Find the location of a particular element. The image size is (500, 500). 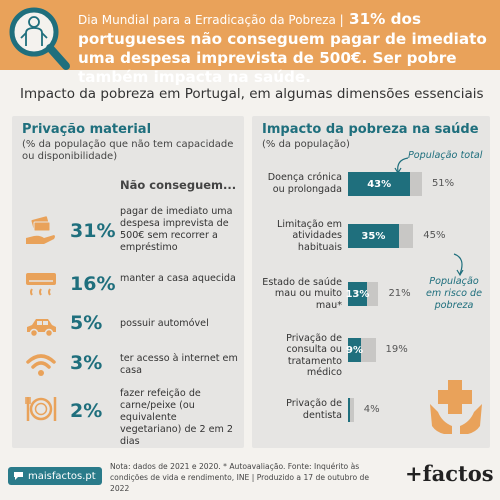

bar-poverty is located at coordinates (349, 410).